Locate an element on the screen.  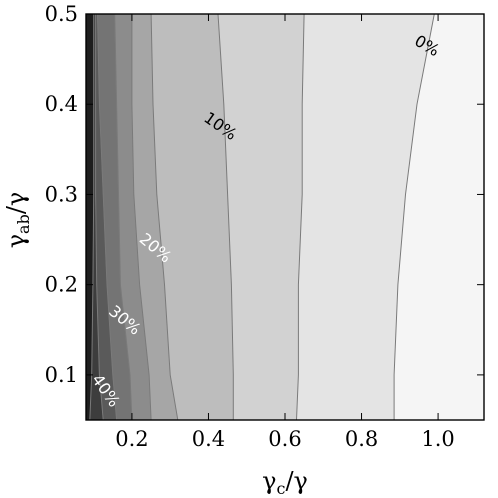
y-axis-label-base: γ is located at coordinates (16, 241).